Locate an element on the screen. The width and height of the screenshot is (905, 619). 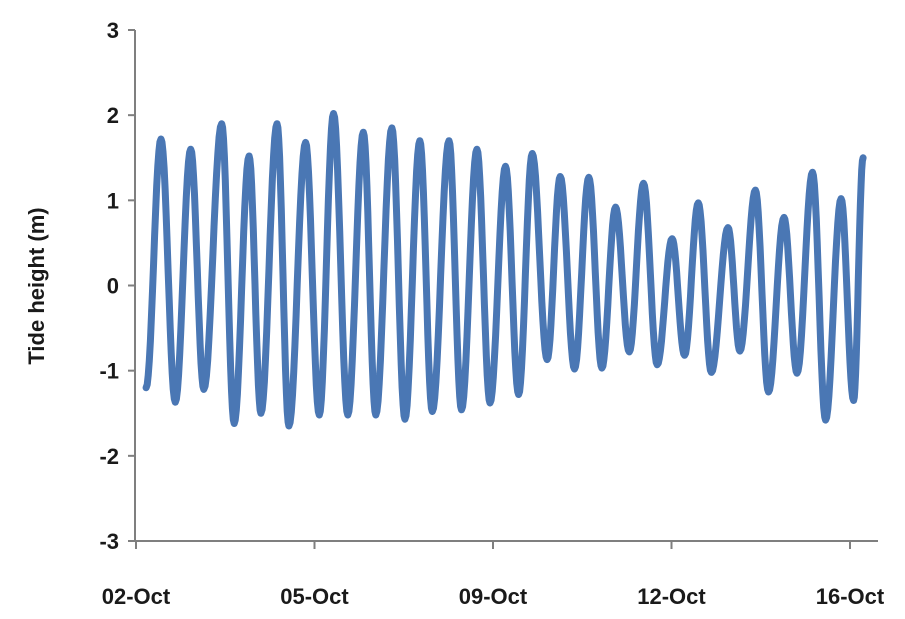
y-tick-label: -2 is located at coordinates (109, 456).